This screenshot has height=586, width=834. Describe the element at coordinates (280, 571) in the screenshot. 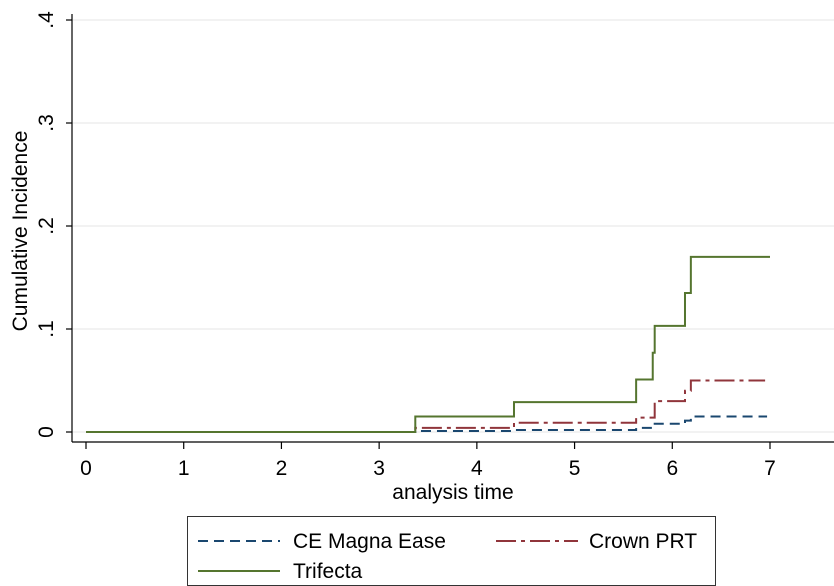

I see `legend-item-trifecta: Trifecta` at that location.